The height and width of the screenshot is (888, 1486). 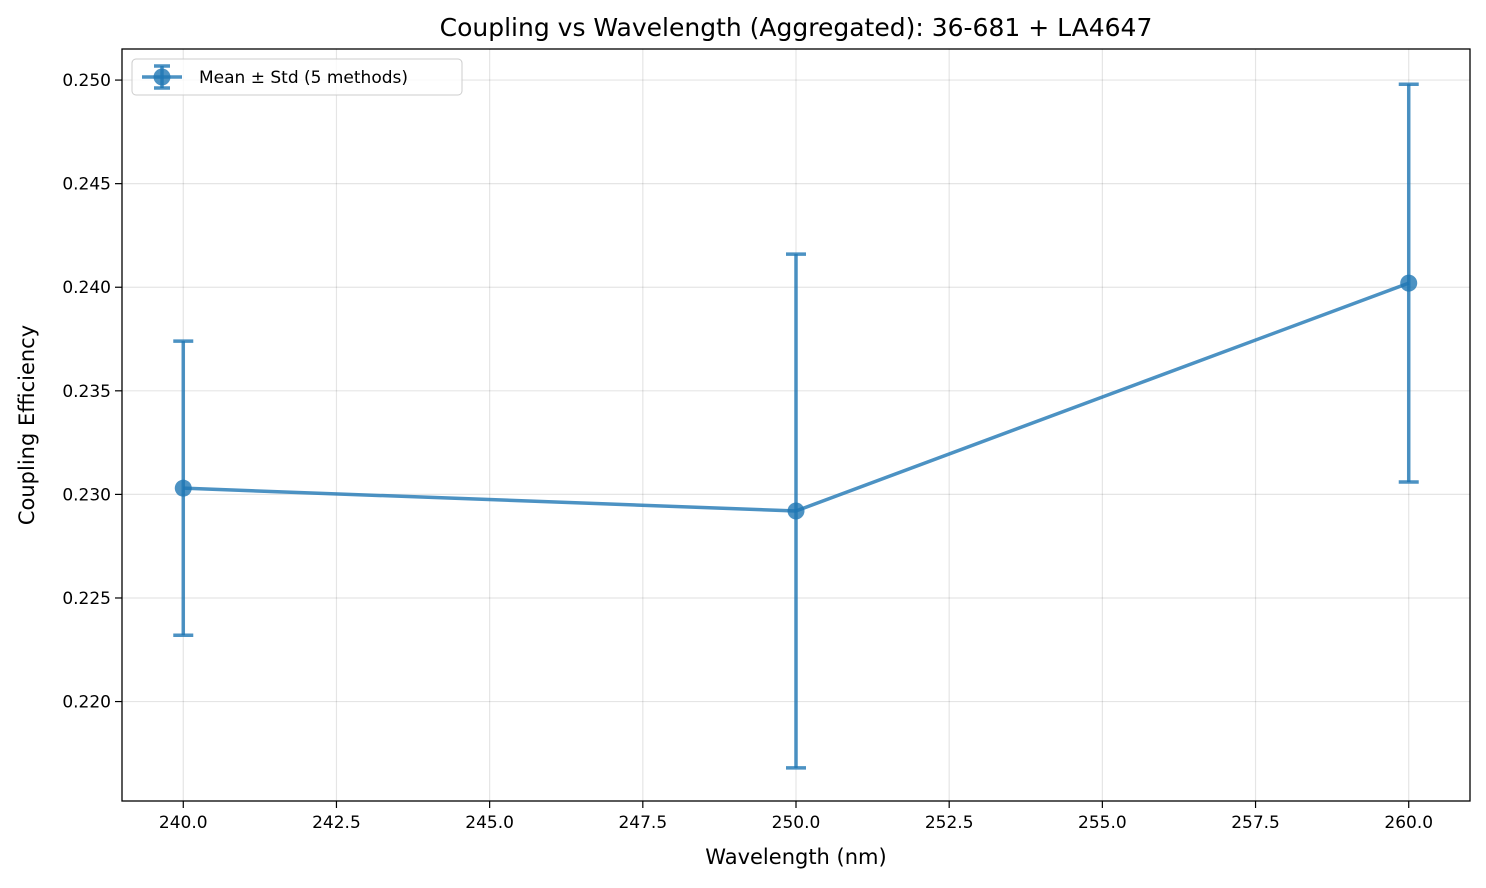 I want to click on y-tick-label: 0.250, so click(x=86, y=81).